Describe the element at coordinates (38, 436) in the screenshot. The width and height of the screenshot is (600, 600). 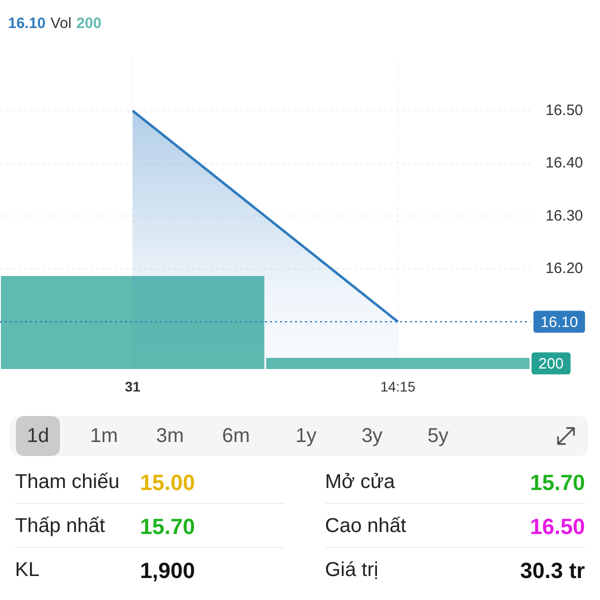
I see `text: 1d` at that location.